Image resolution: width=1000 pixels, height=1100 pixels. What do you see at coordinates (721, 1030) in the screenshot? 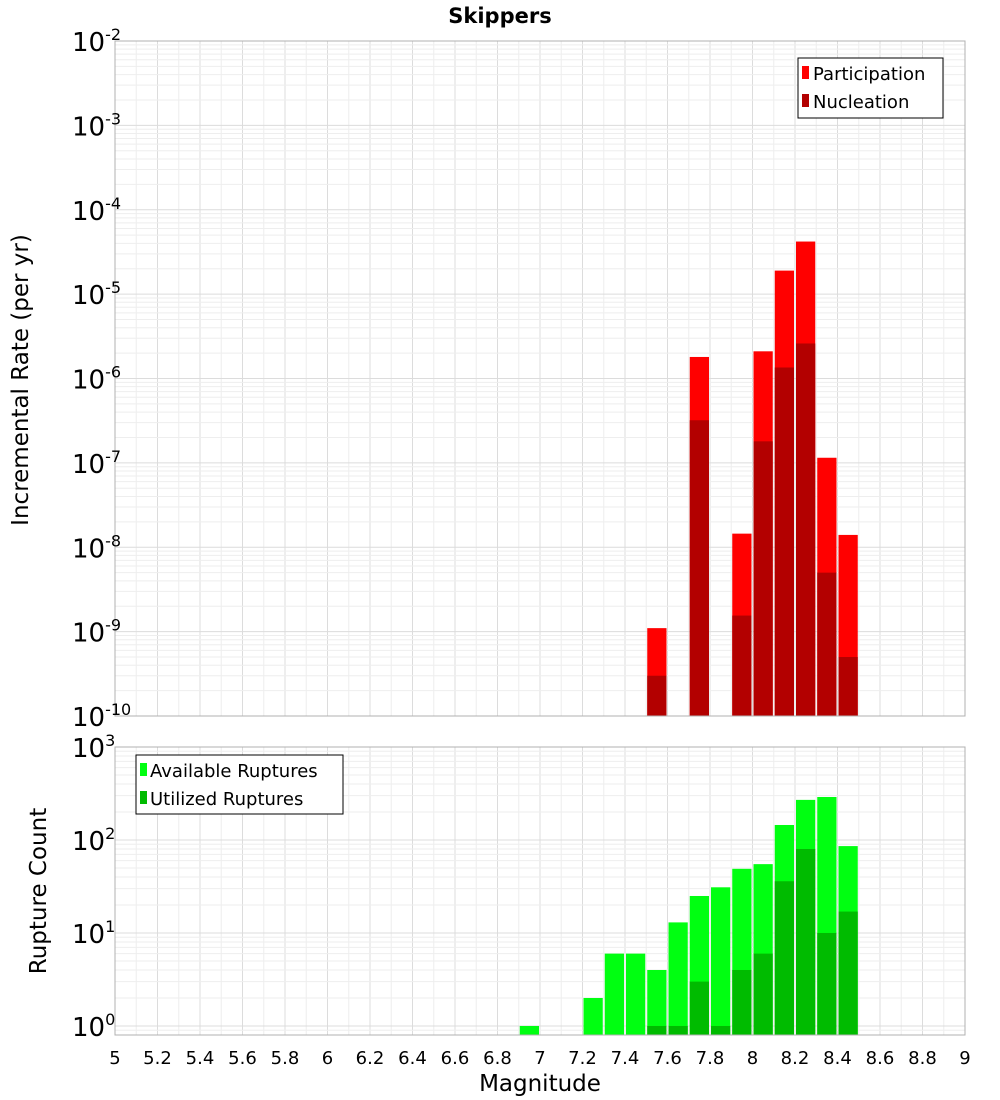
I see `bar-utilized-ruptures-7.85` at bounding box center [721, 1030].